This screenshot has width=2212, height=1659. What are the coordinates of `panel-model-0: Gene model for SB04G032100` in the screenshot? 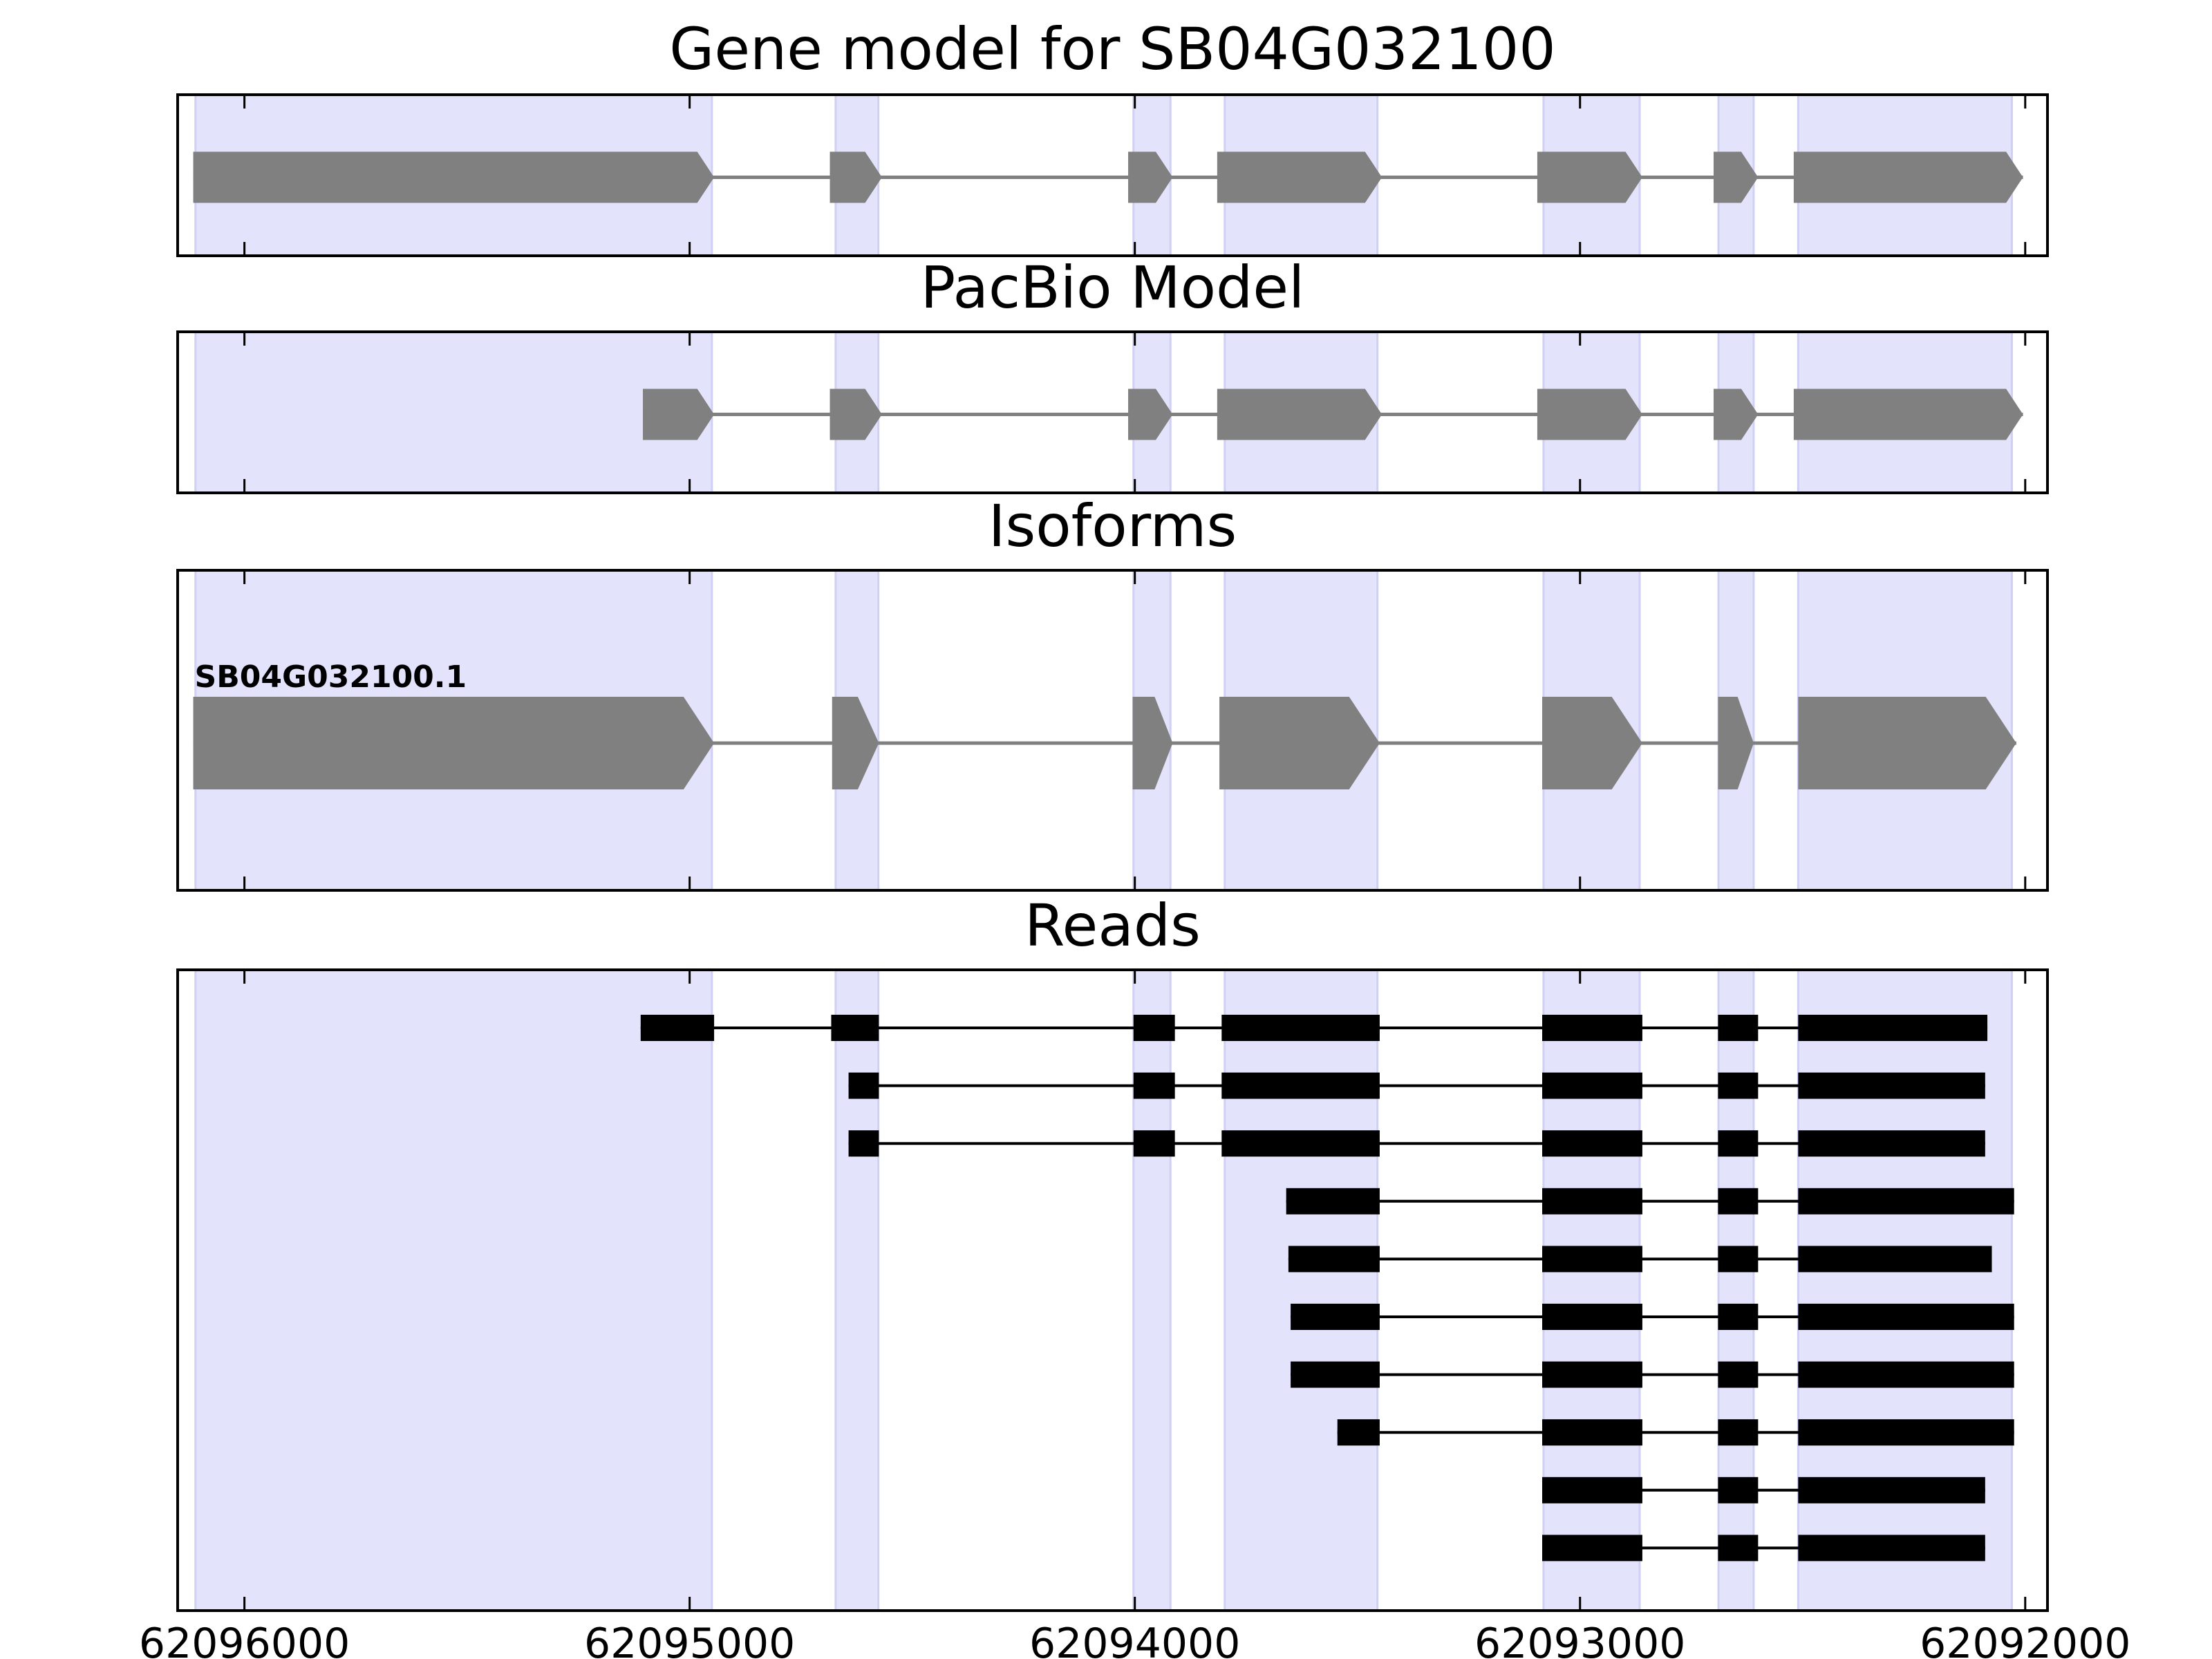 It's located at (1112, 136).